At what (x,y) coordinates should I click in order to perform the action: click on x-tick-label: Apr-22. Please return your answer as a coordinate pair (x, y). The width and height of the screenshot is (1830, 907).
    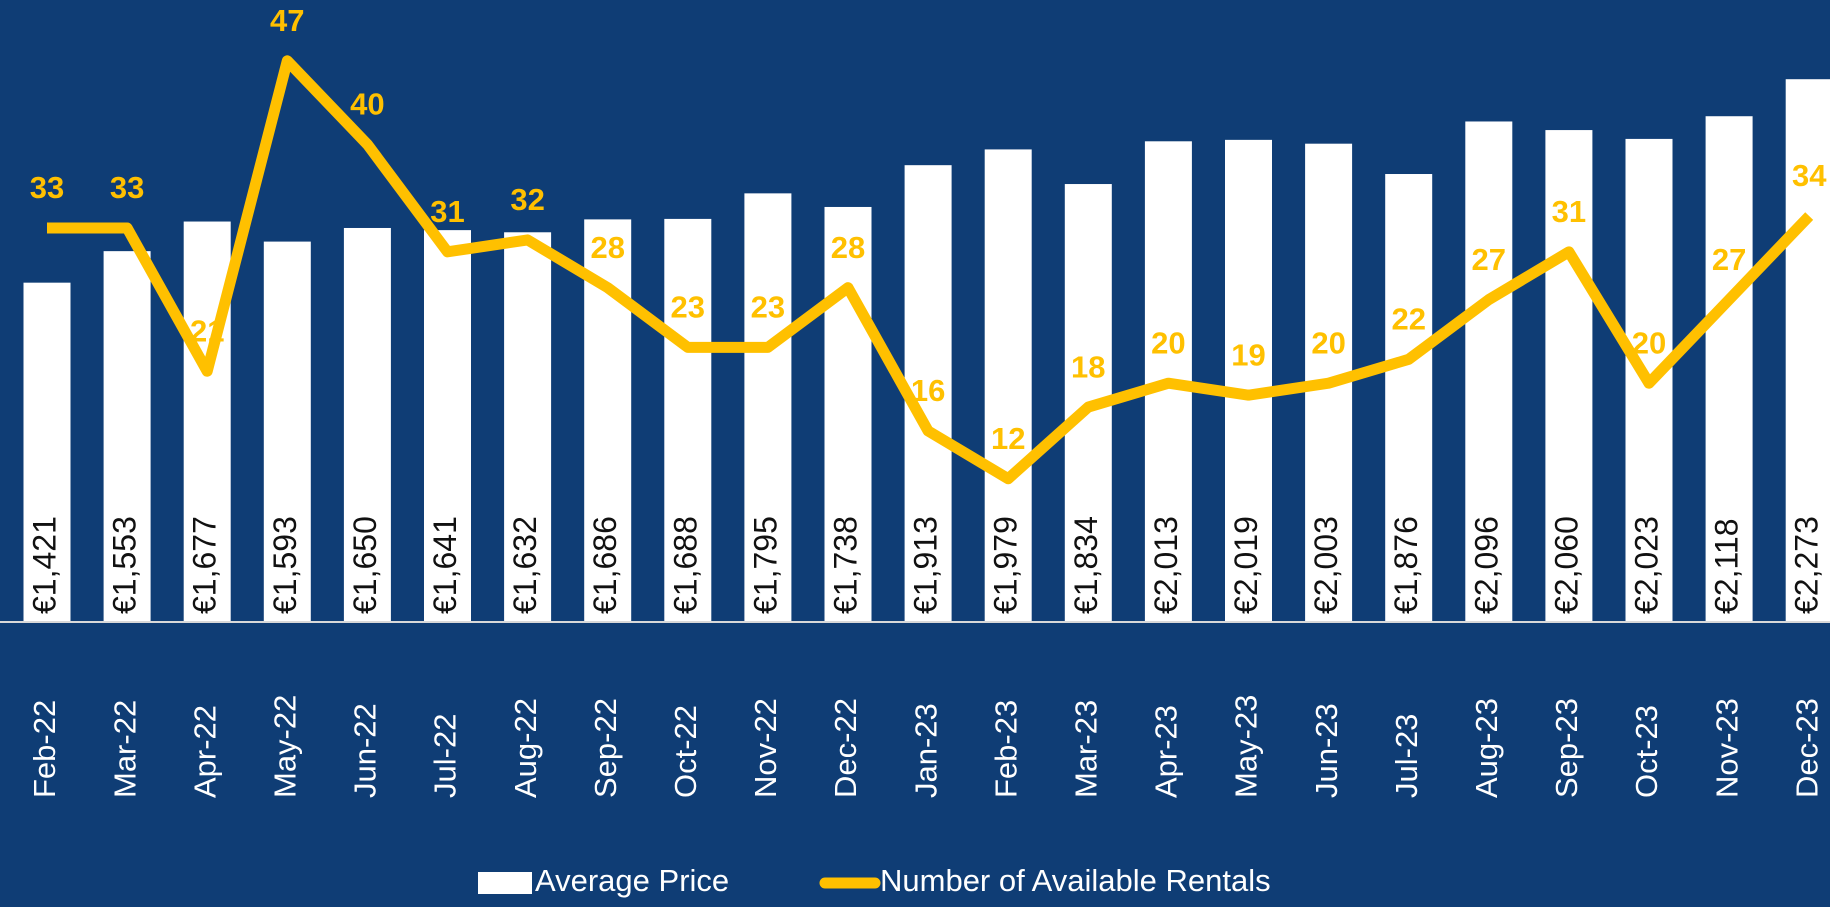
    Looking at the image, I should click on (204, 751).